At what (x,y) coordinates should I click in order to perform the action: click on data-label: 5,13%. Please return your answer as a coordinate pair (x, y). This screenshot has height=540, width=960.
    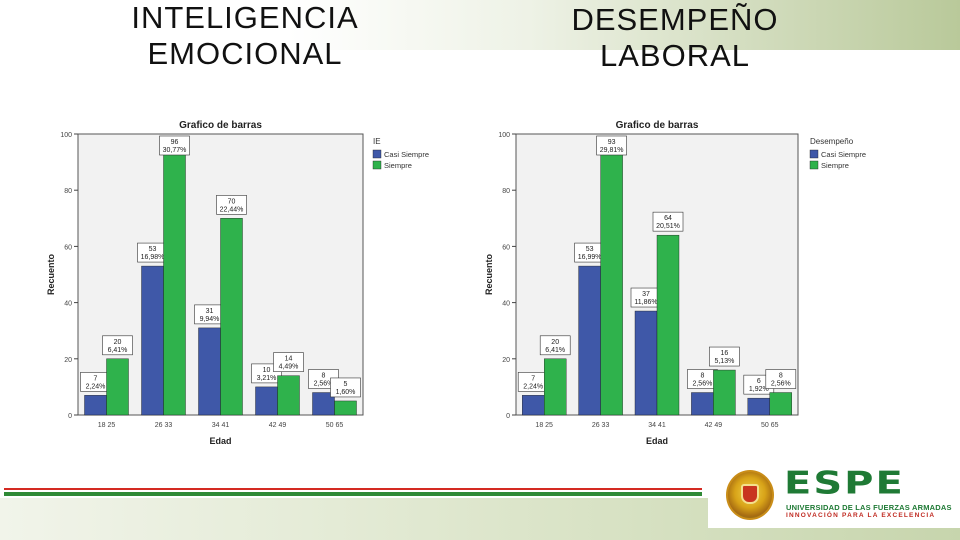
    Looking at the image, I should click on (724, 361).